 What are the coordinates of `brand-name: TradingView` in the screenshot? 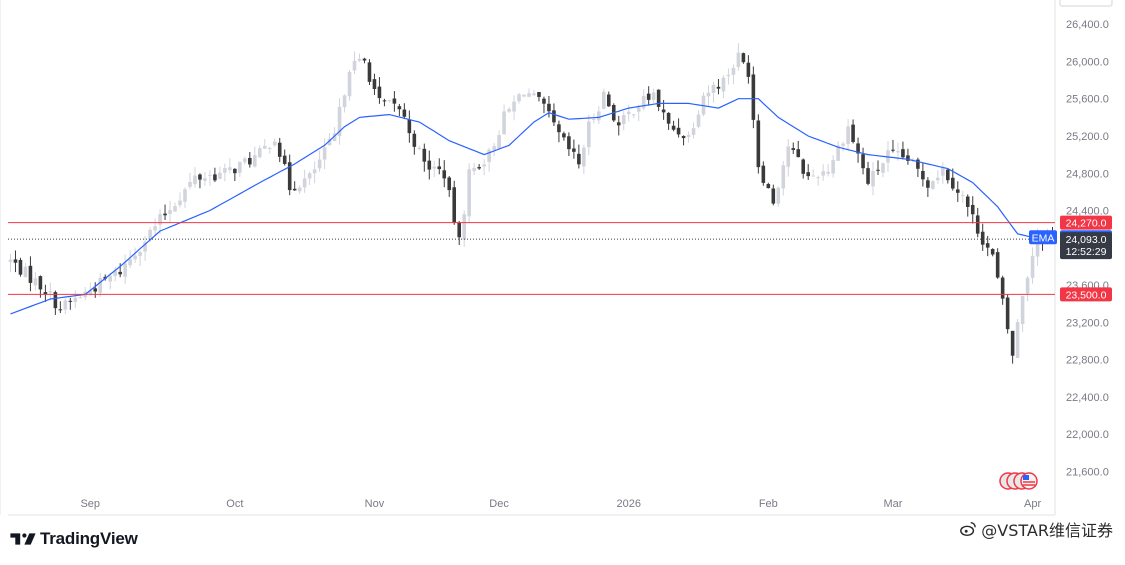 It's located at (89, 538).